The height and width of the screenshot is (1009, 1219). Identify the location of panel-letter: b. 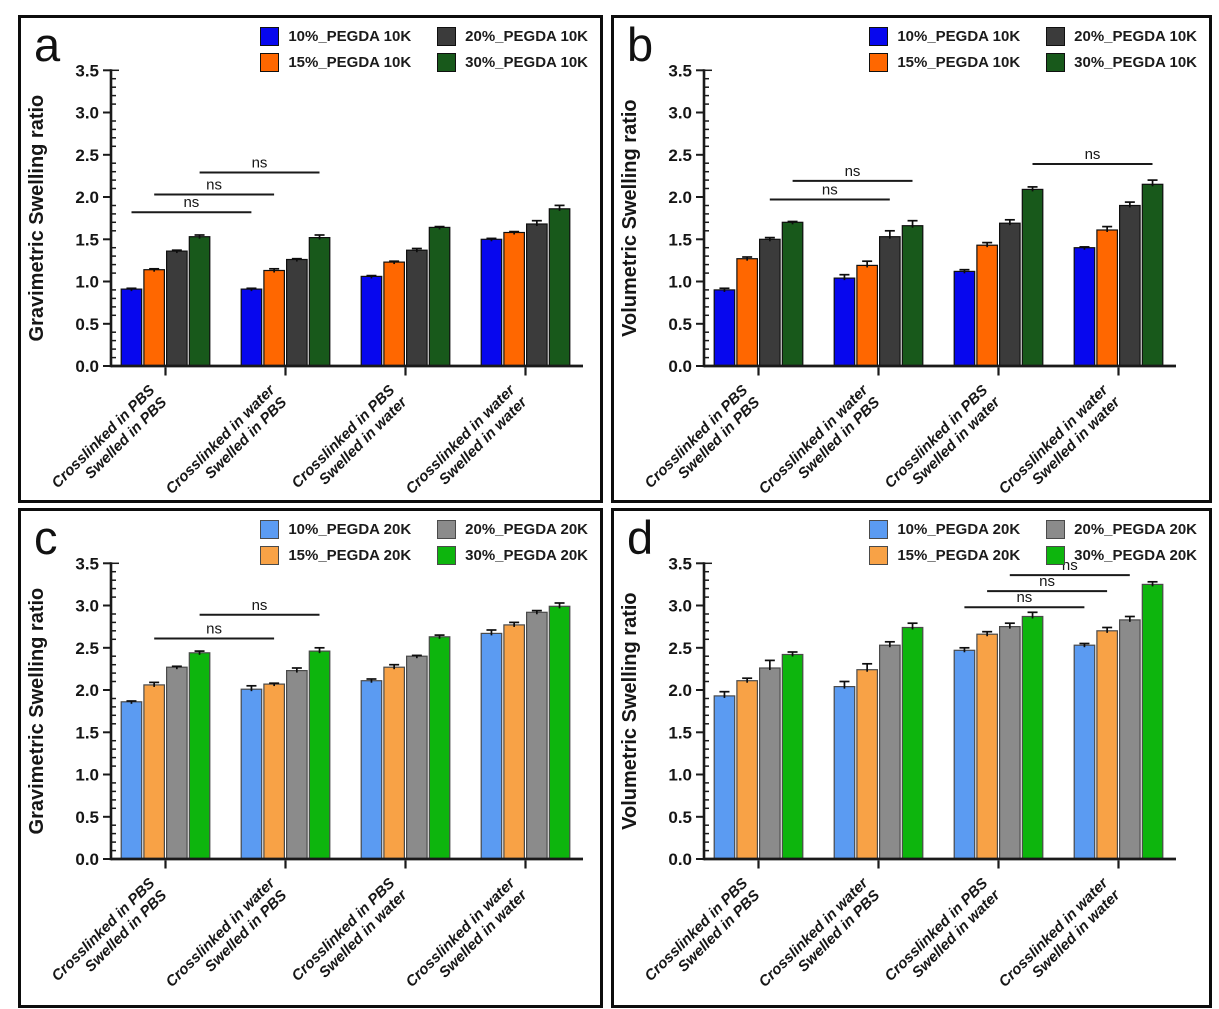
(640, 44).